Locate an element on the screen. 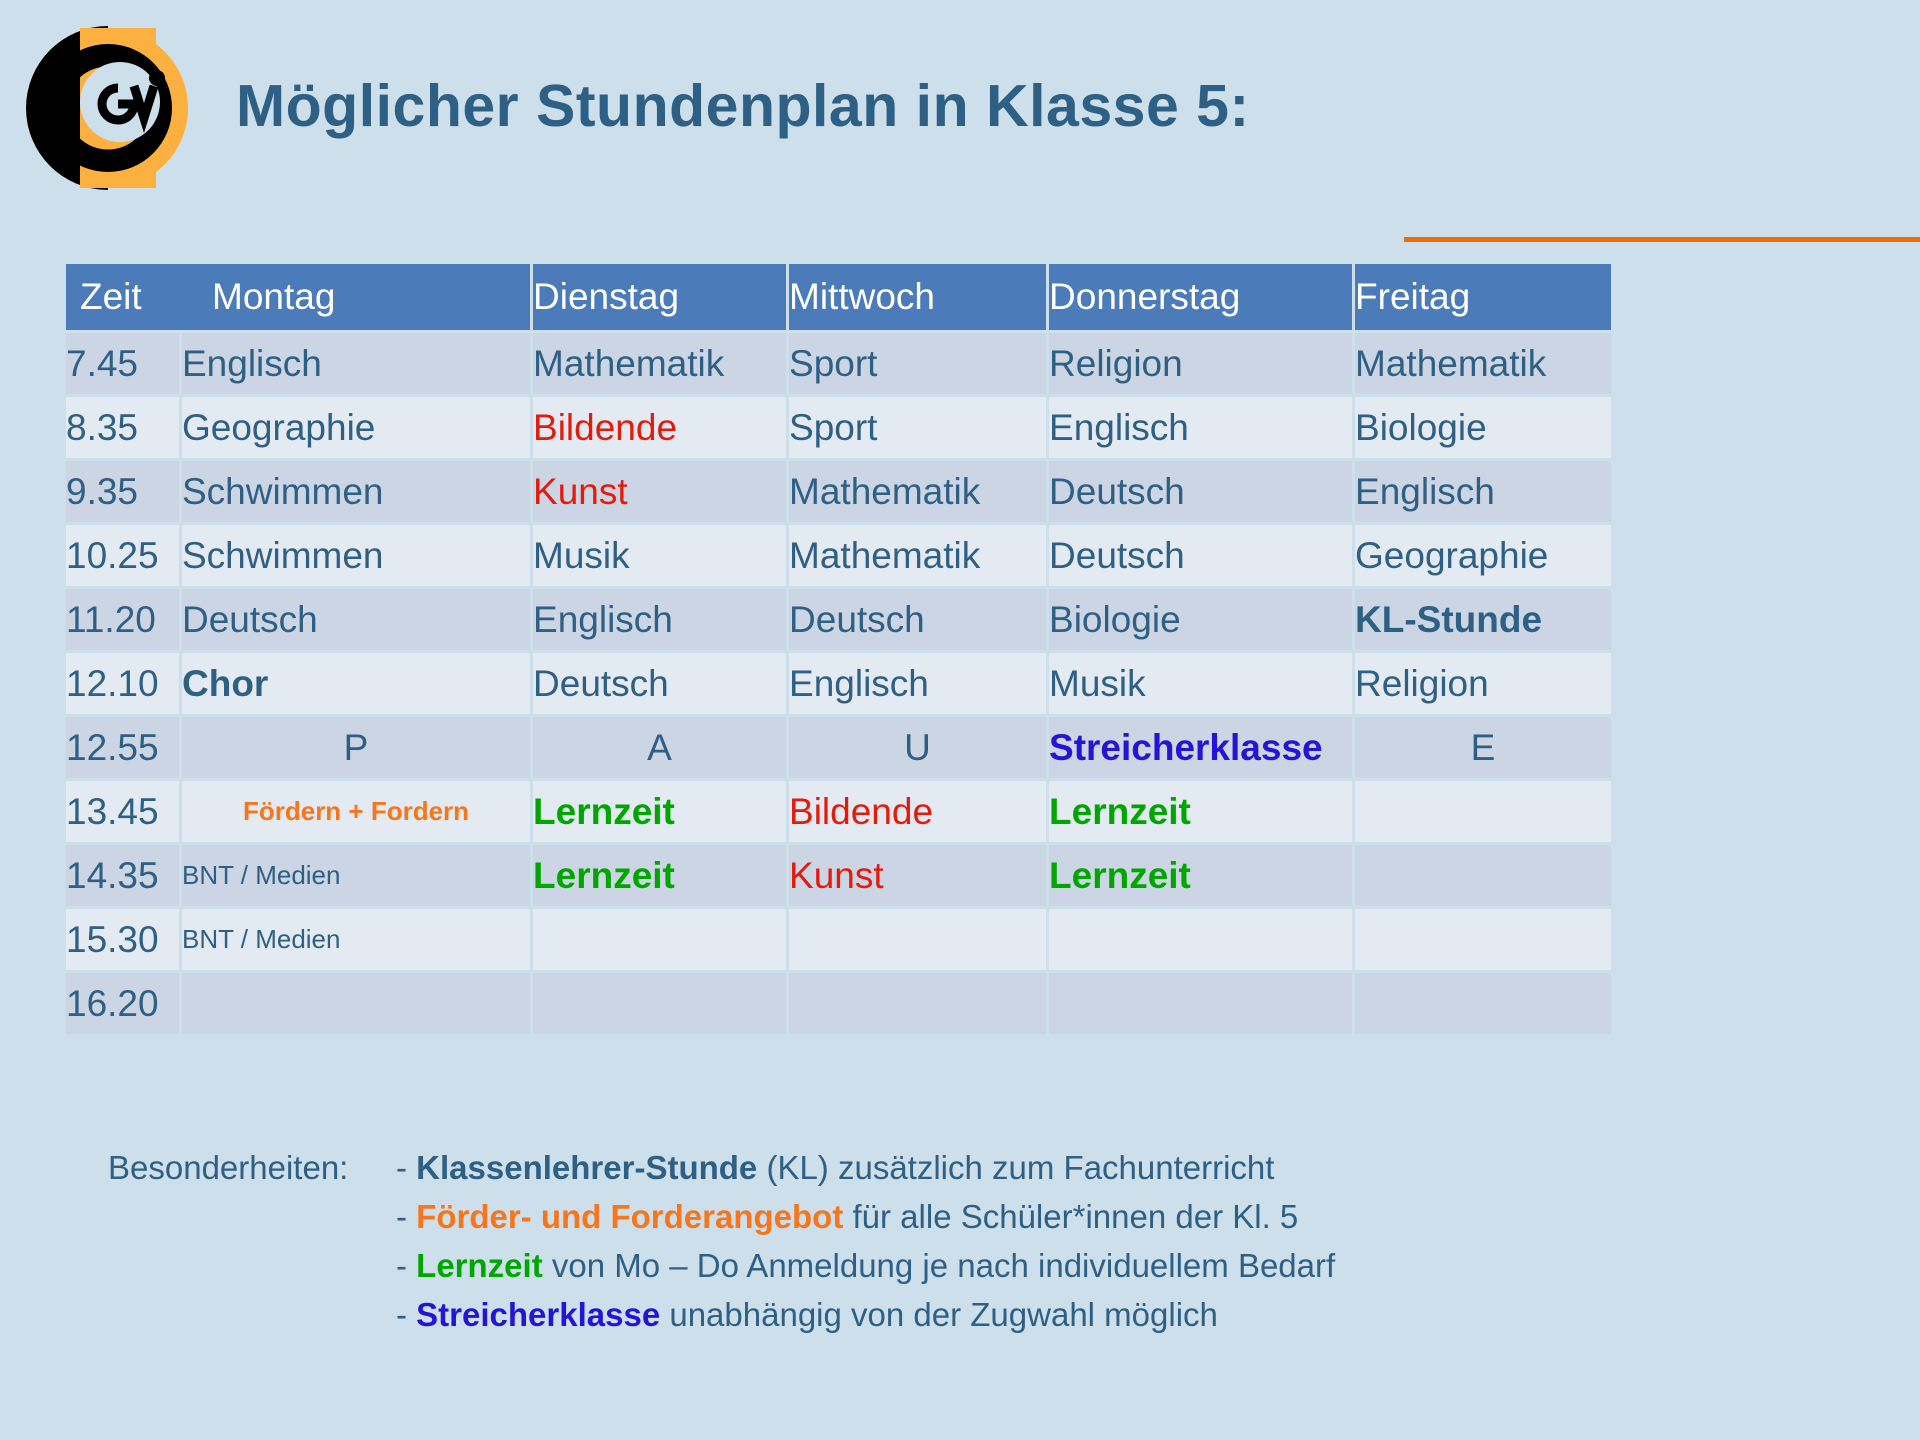 The image size is (1920, 1440). cell-zeit: 8.35 is located at coordinates (122, 427).